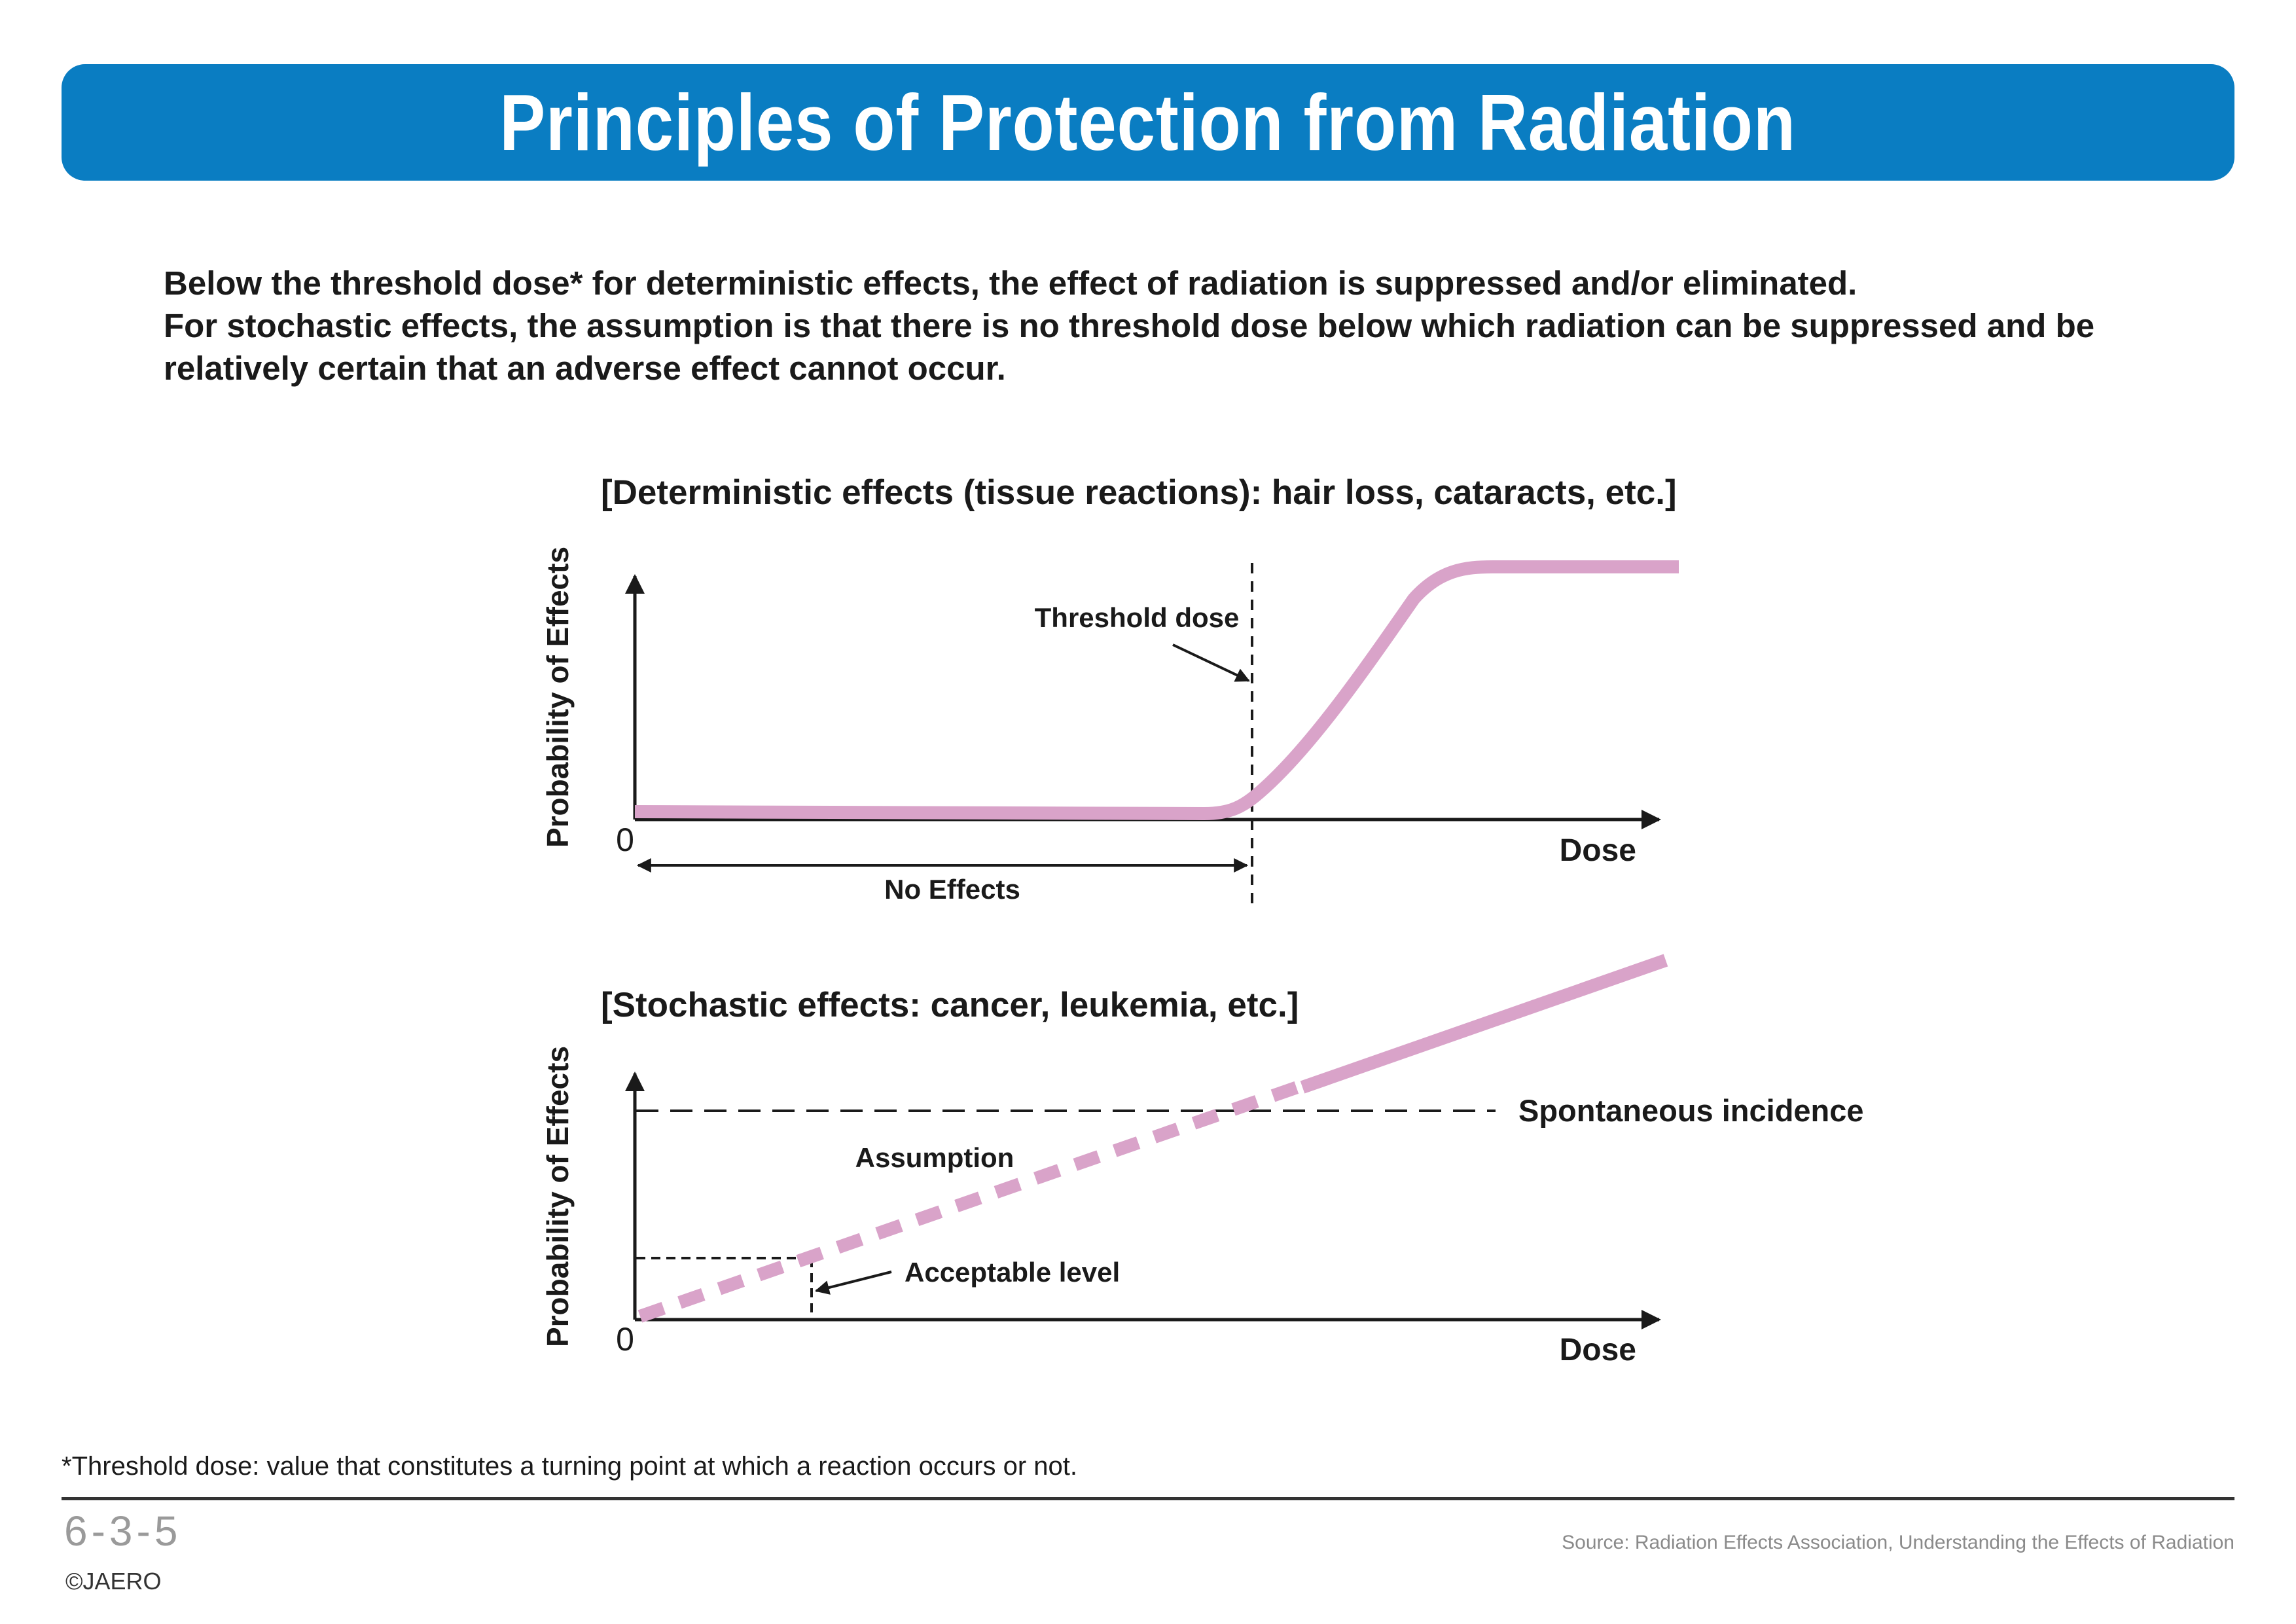 The width and height of the screenshot is (2296, 1624). Describe the element at coordinates (853, 1283) in the screenshot. I see `acceptable-level-pointer-arrow` at that location.